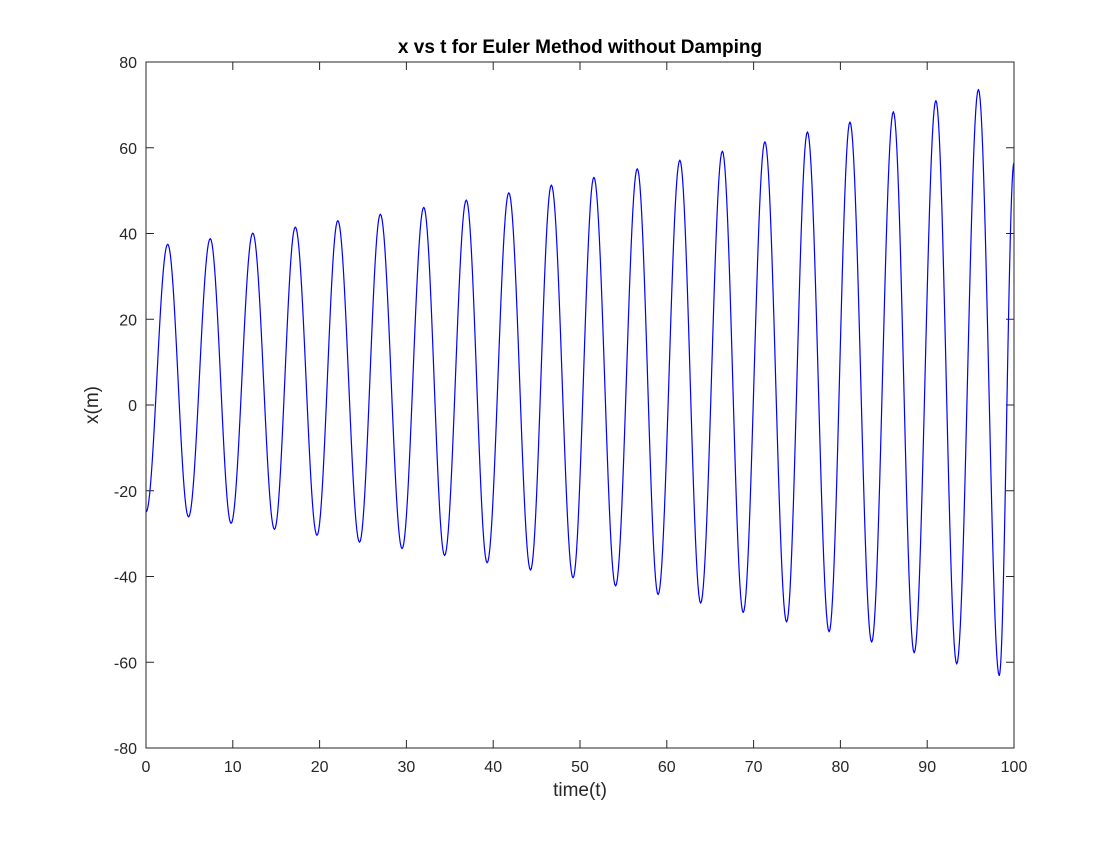 The image size is (1120, 845). What do you see at coordinates (320, 767) in the screenshot?
I see `x-tick-label: 20` at bounding box center [320, 767].